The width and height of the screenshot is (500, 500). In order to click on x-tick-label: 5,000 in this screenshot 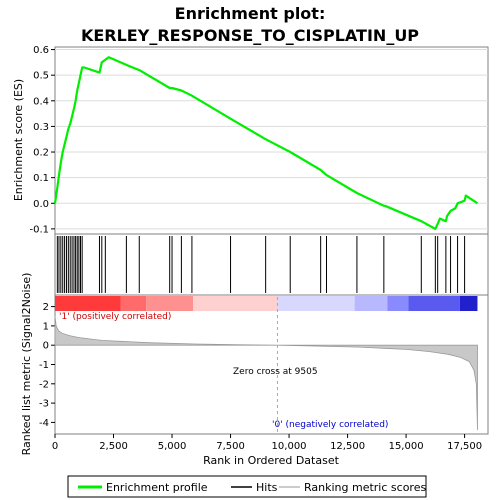, I will do `click(172, 446)`.